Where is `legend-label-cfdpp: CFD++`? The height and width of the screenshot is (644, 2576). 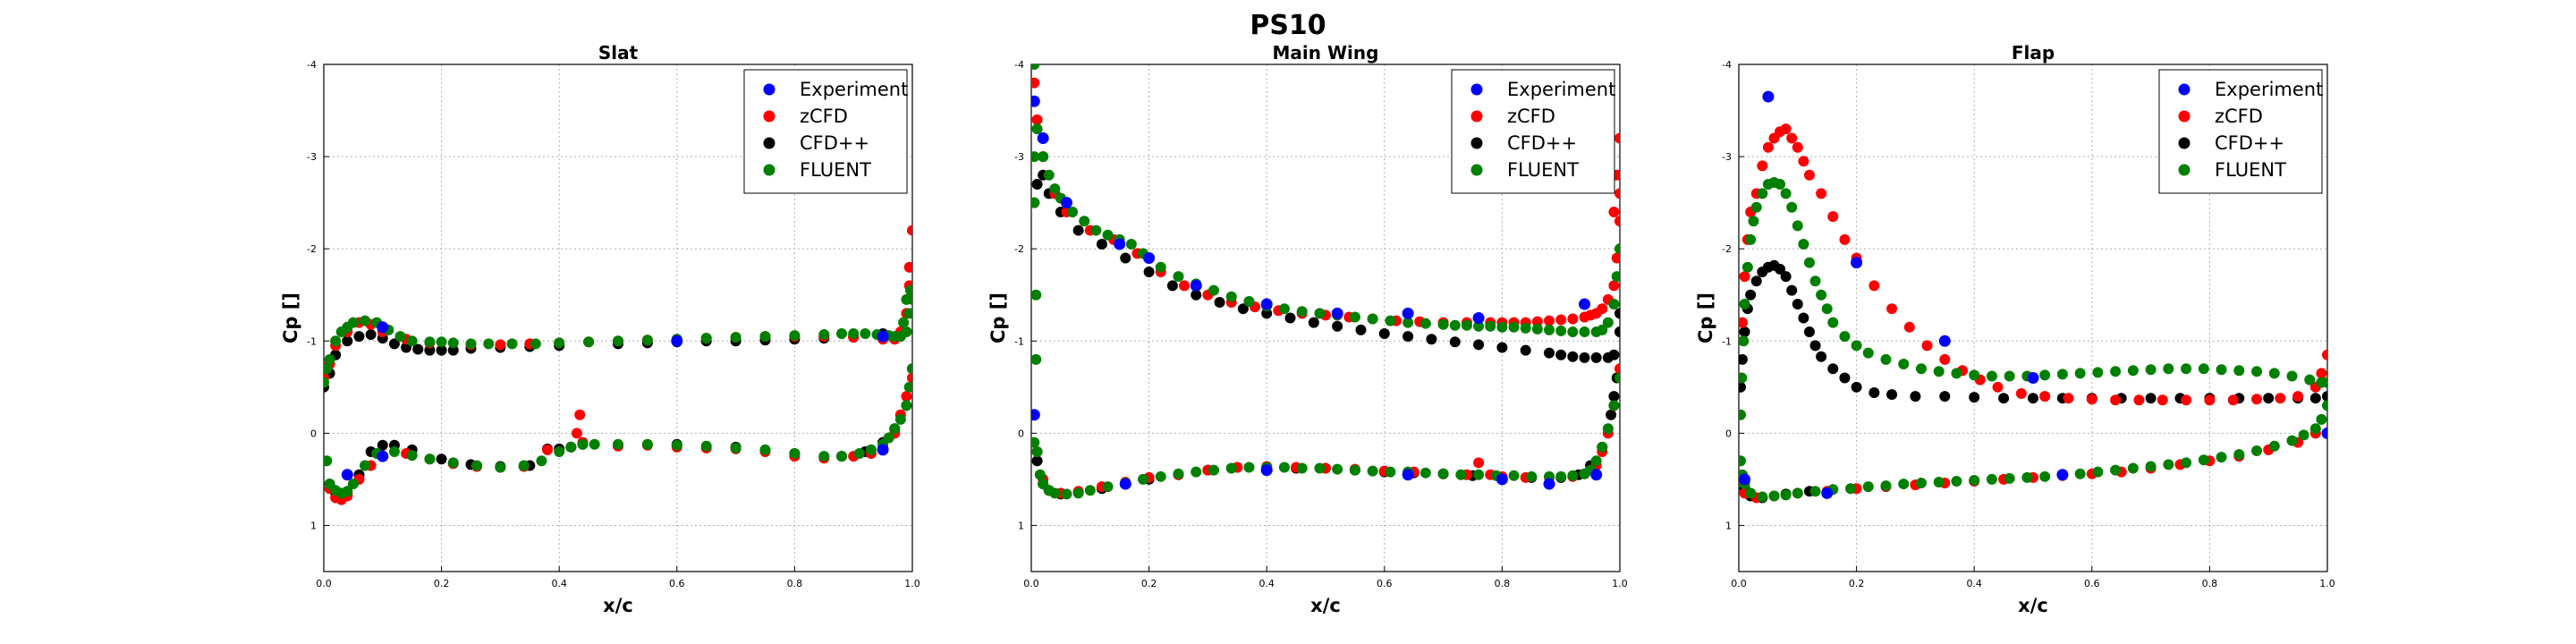 legend-label-cfdpp: CFD++ is located at coordinates (834, 143).